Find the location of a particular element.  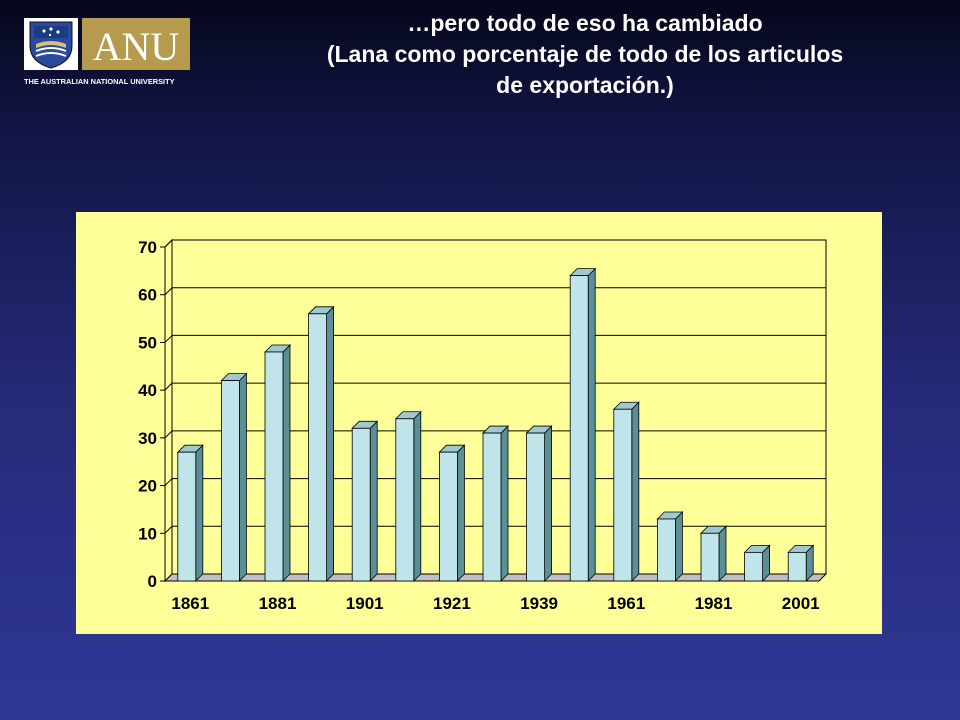

x-tick-label: 1921 is located at coordinates (452, 603).